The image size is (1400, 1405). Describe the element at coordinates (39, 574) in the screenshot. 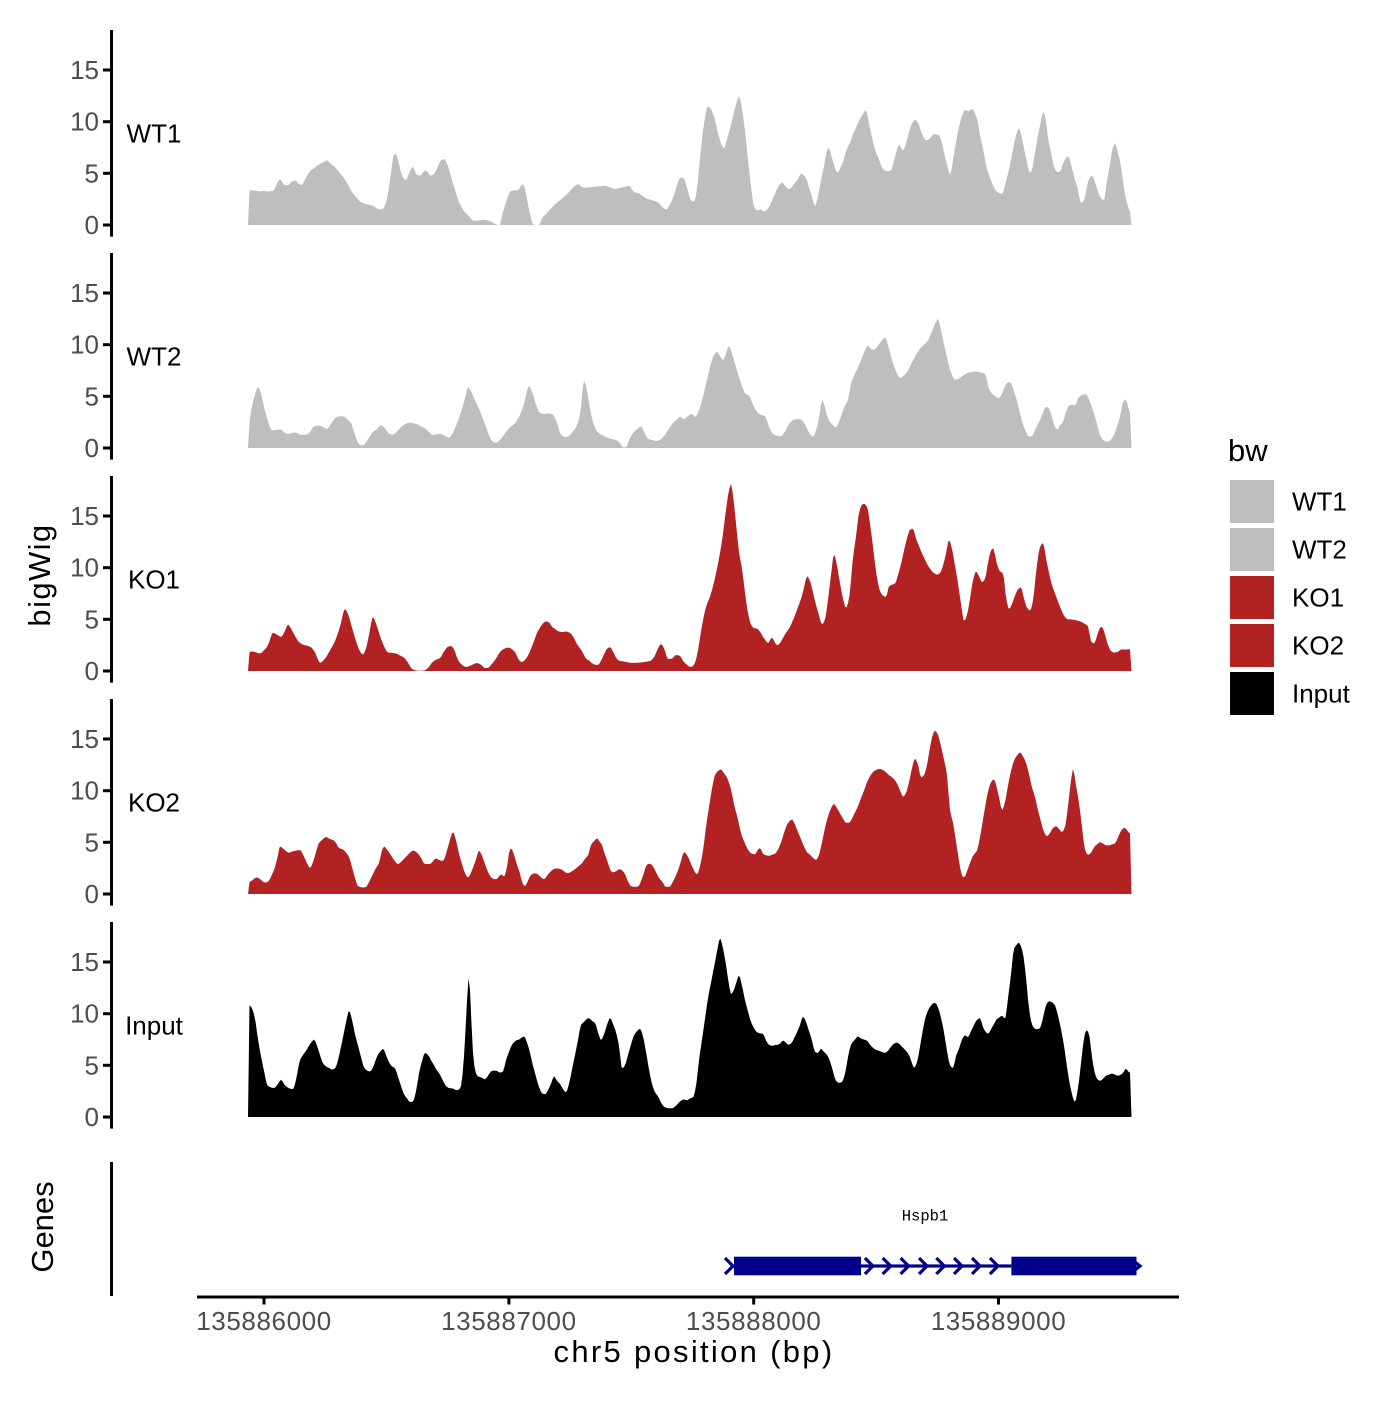

I see `svg-text: bigWig` at that location.